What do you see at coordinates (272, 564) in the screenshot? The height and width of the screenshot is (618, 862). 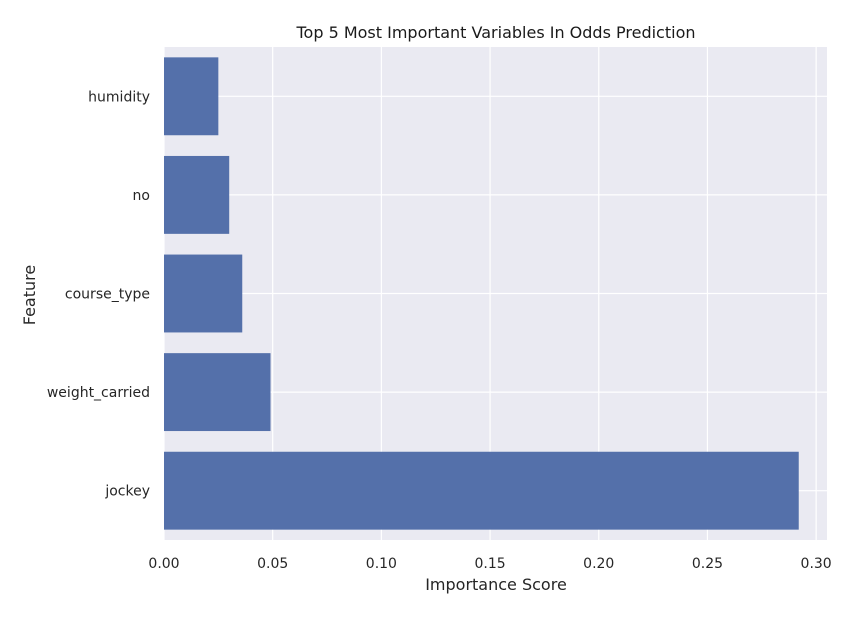 I see `x-tick-label: 0.05` at bounding box center [272, 564].